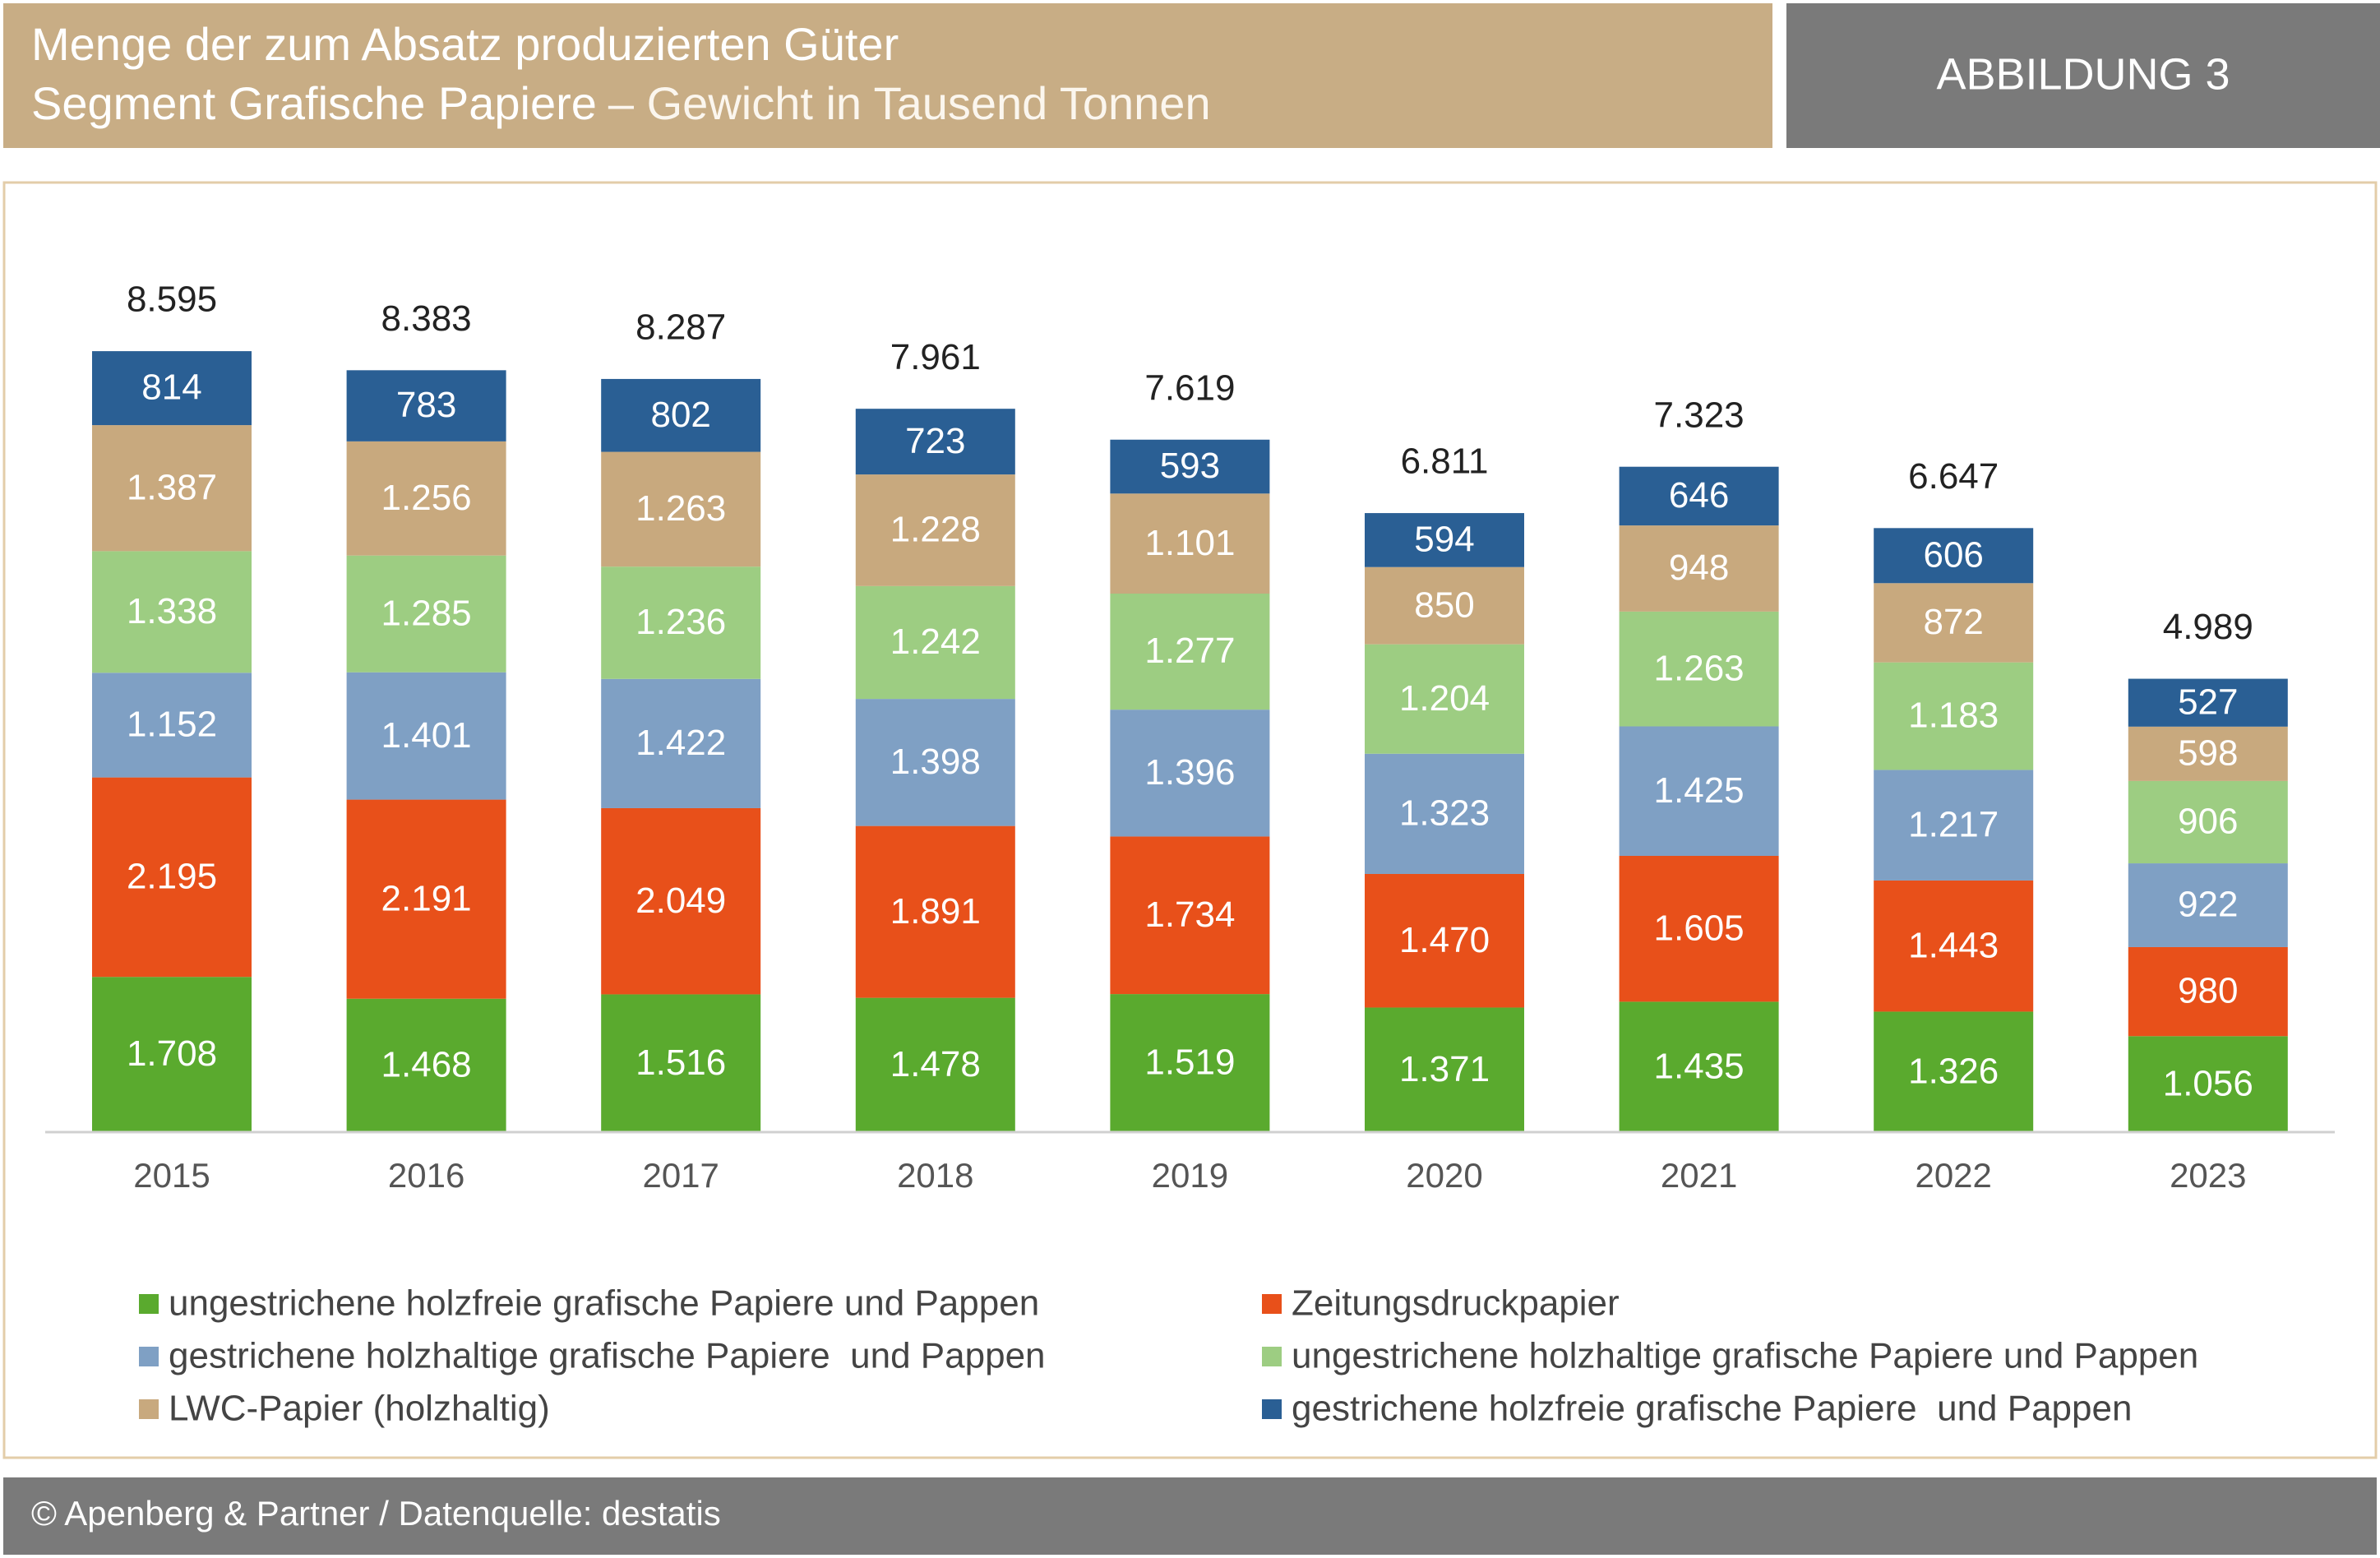  I want to click on value-label: 1.242, so click(935, 642).